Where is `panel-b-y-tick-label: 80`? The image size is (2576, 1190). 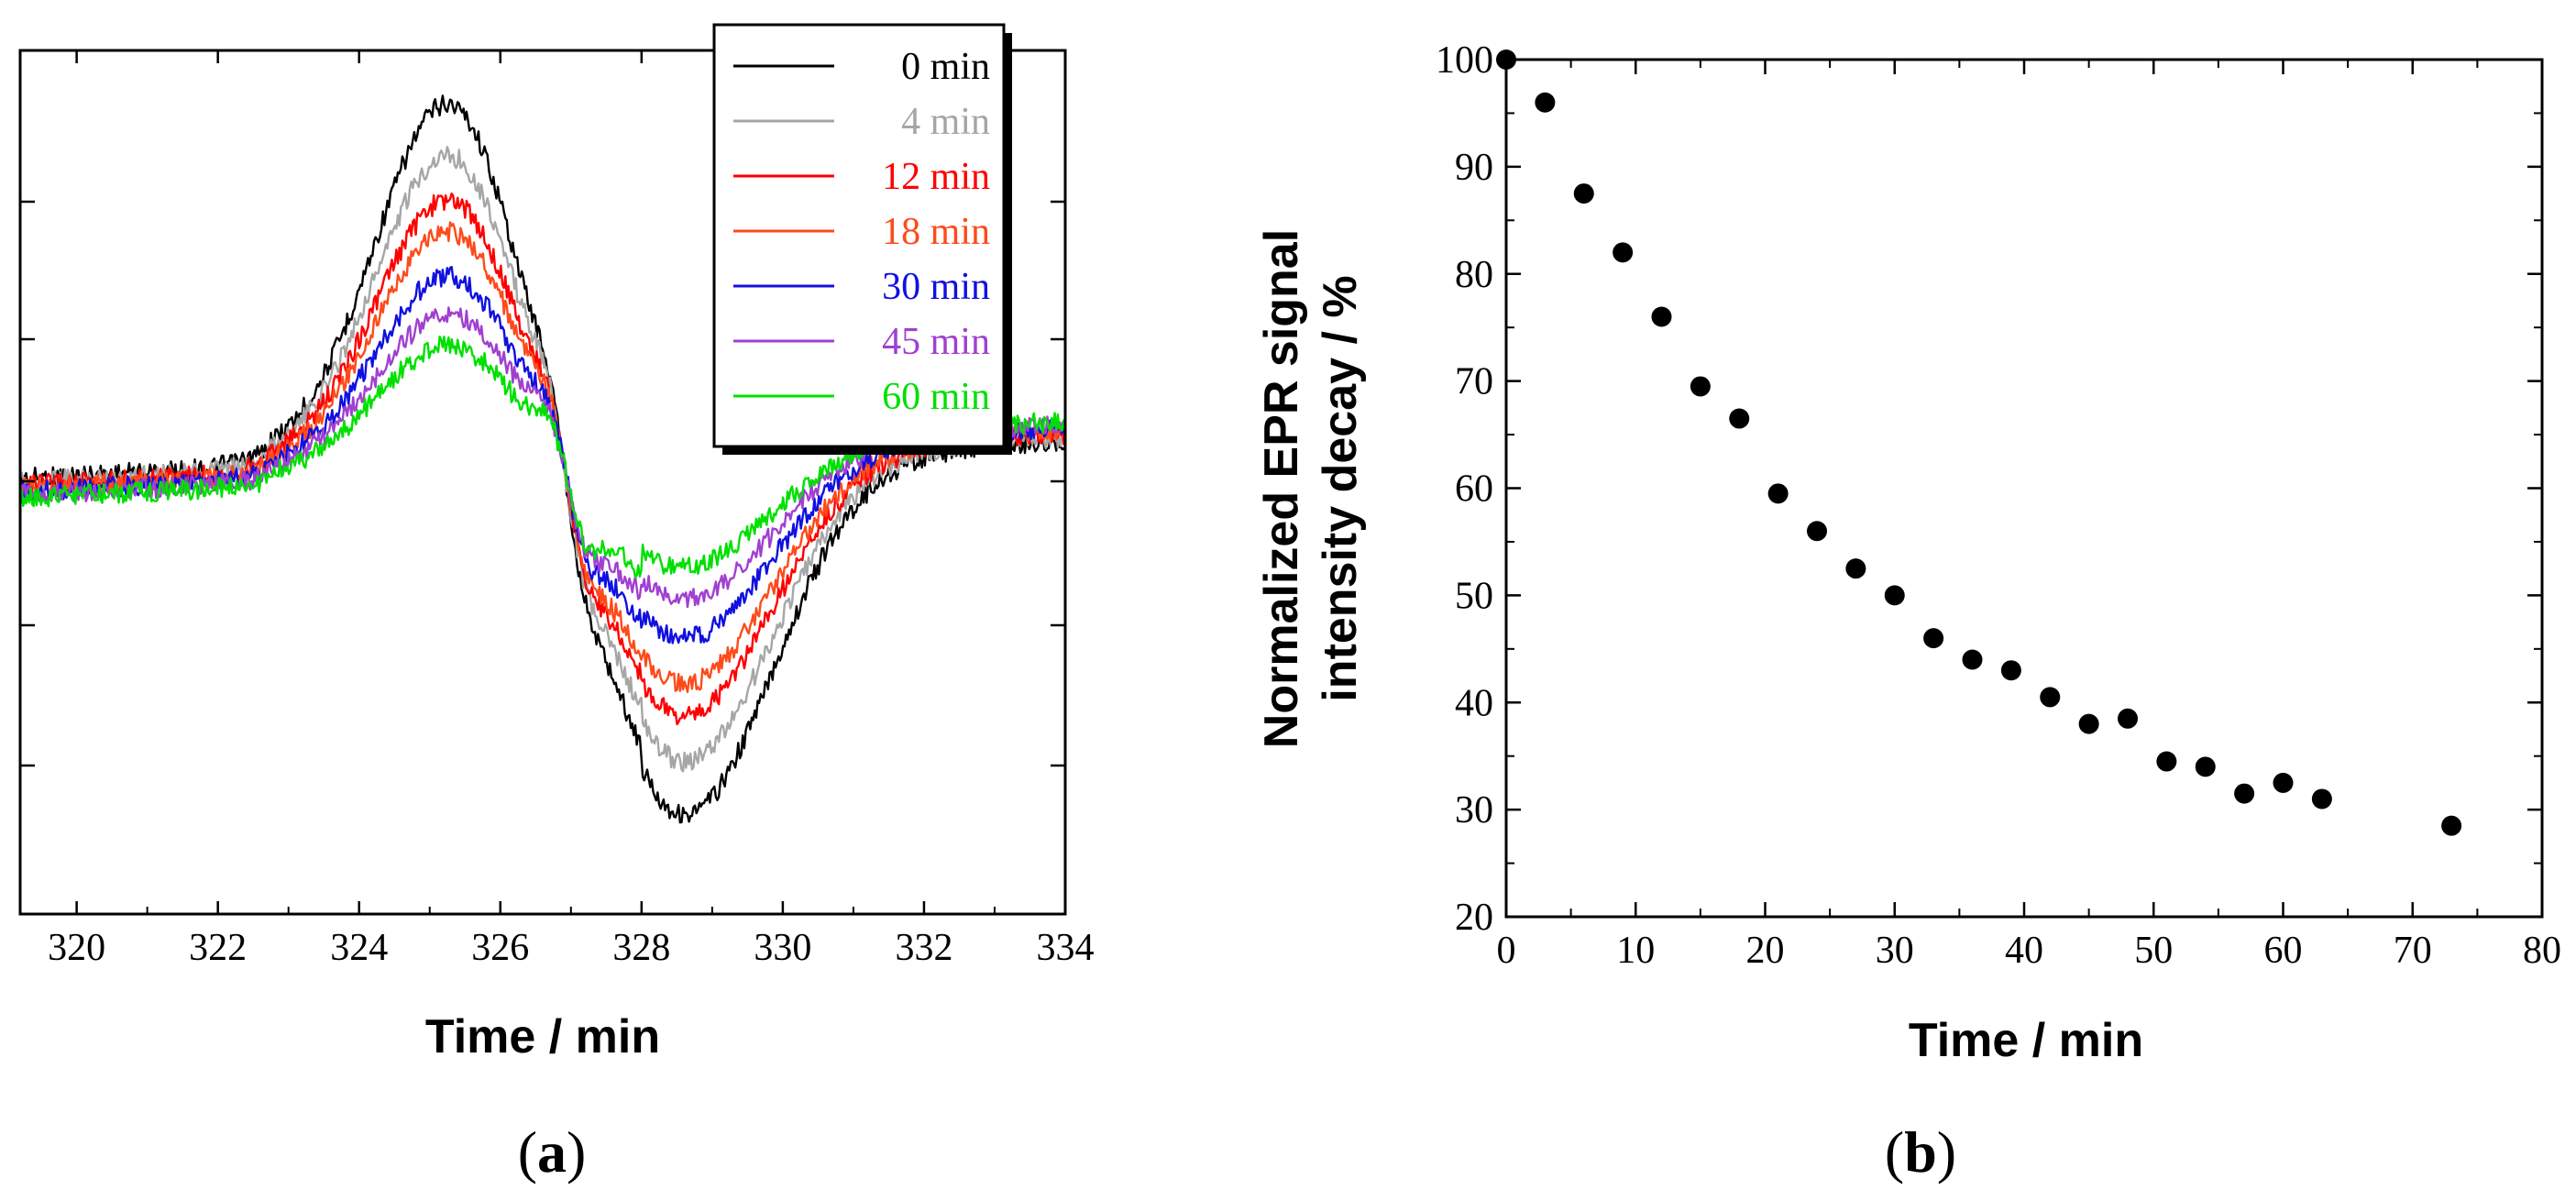 panel-b-y-tick-label: 80 is located at coordinates (1474, 275).